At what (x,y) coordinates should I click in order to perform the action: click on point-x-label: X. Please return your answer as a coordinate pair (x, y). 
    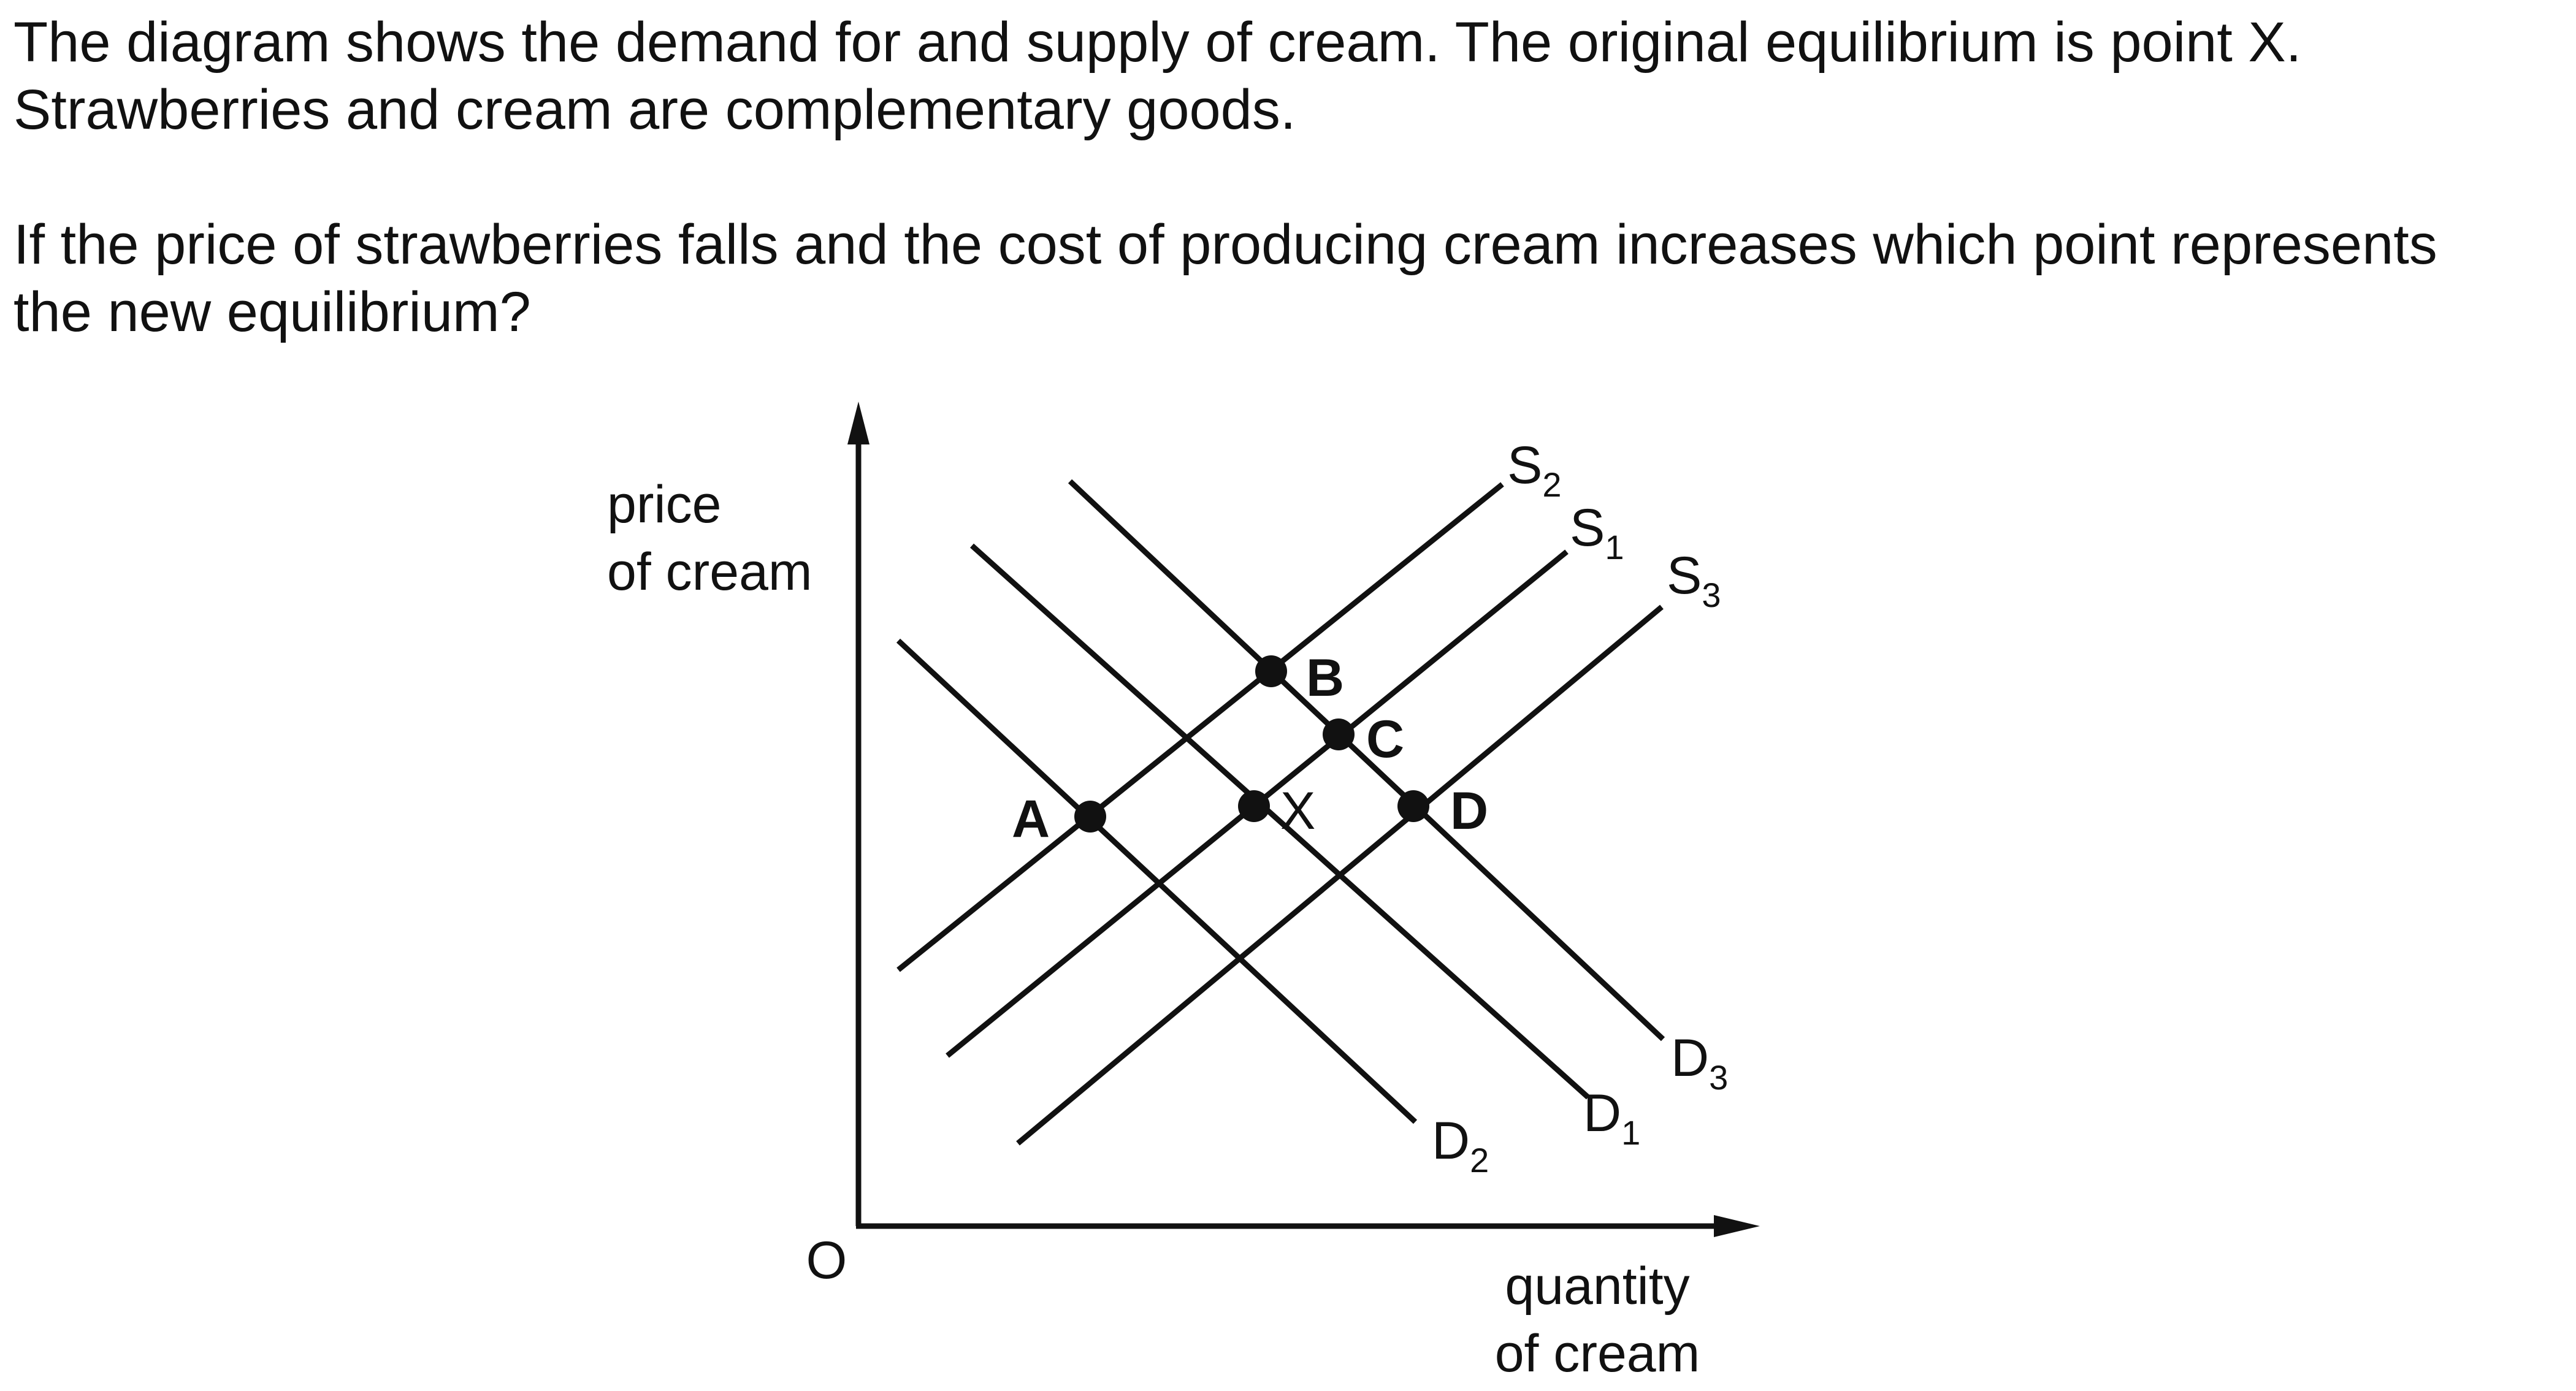
    Looking at the image, I should click on (1297, 811).